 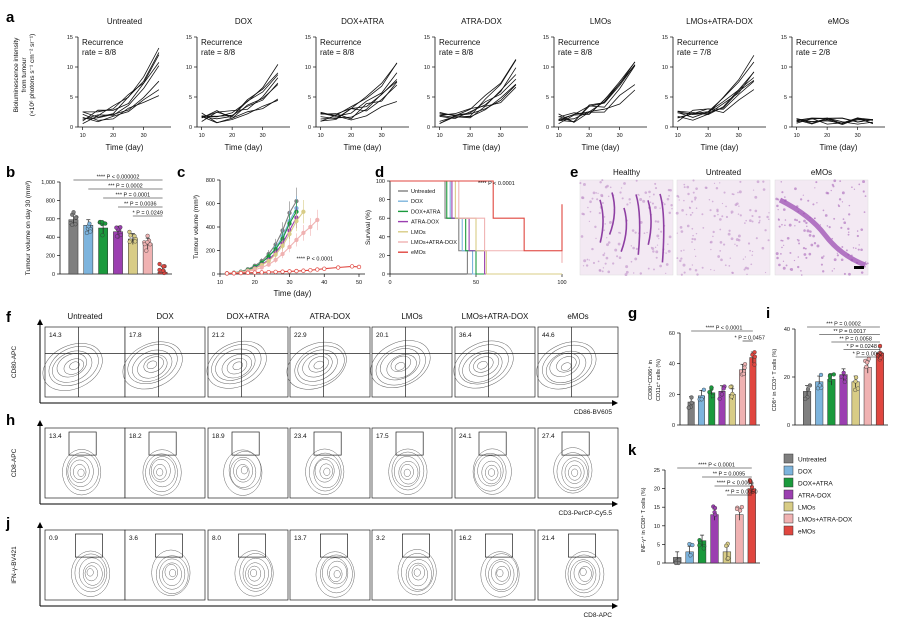 What do you see at coordinates (657, 490) in the screenshot?
I see `y-tick-label: 20` at bounding box center [657, 490].